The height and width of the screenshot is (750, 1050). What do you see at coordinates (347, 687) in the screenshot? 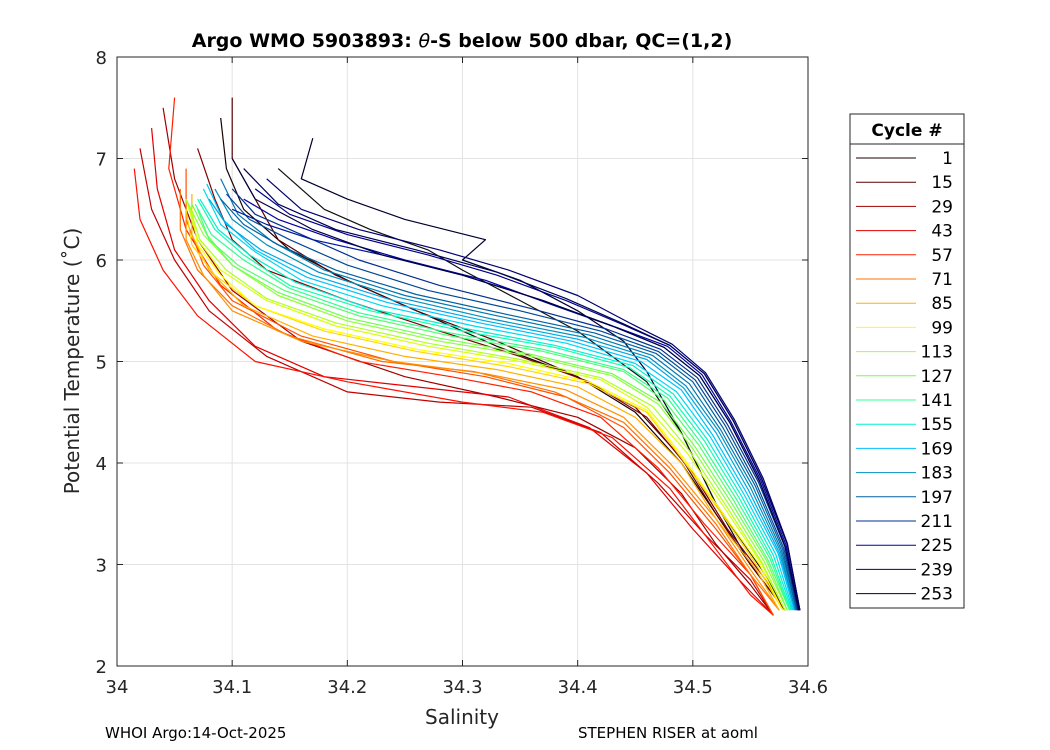
I see `x-tick-label: 34.2` at bounding box center [347, 687].